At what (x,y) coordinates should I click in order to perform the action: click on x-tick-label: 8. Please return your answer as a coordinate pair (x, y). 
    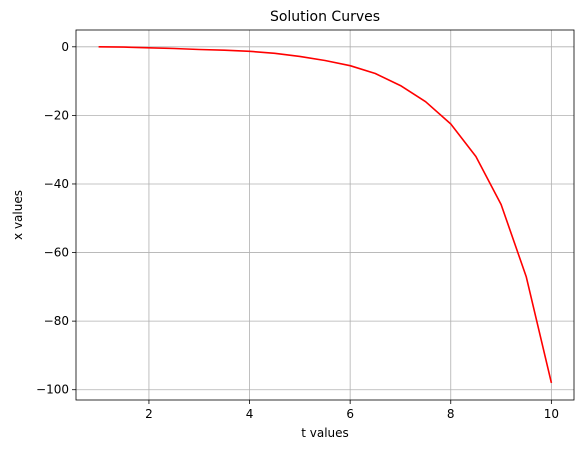
    Looking at the image, I should click on (451, 414).